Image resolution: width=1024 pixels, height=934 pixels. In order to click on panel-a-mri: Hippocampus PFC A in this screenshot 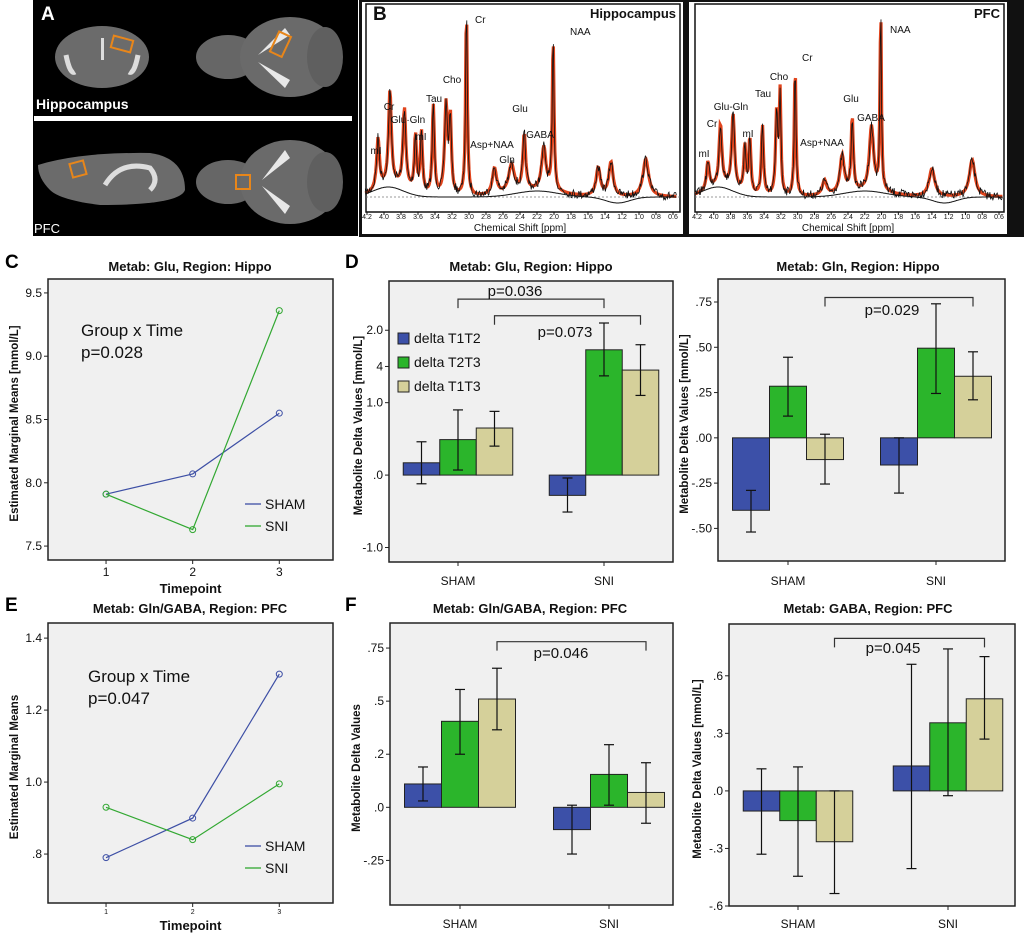, I will do `click(195, 118)`.